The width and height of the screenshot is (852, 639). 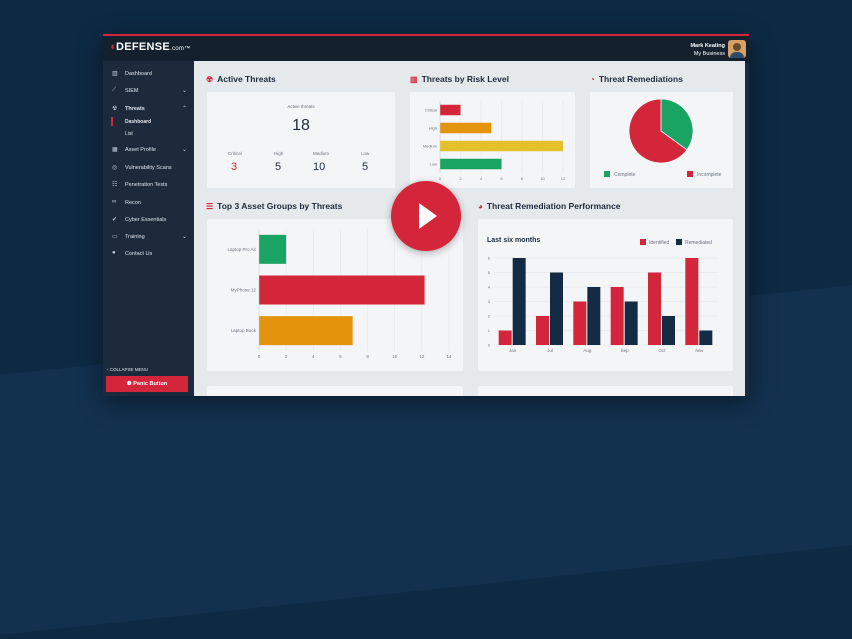 I want to click on pie-slice, so click(x=677, y=124).